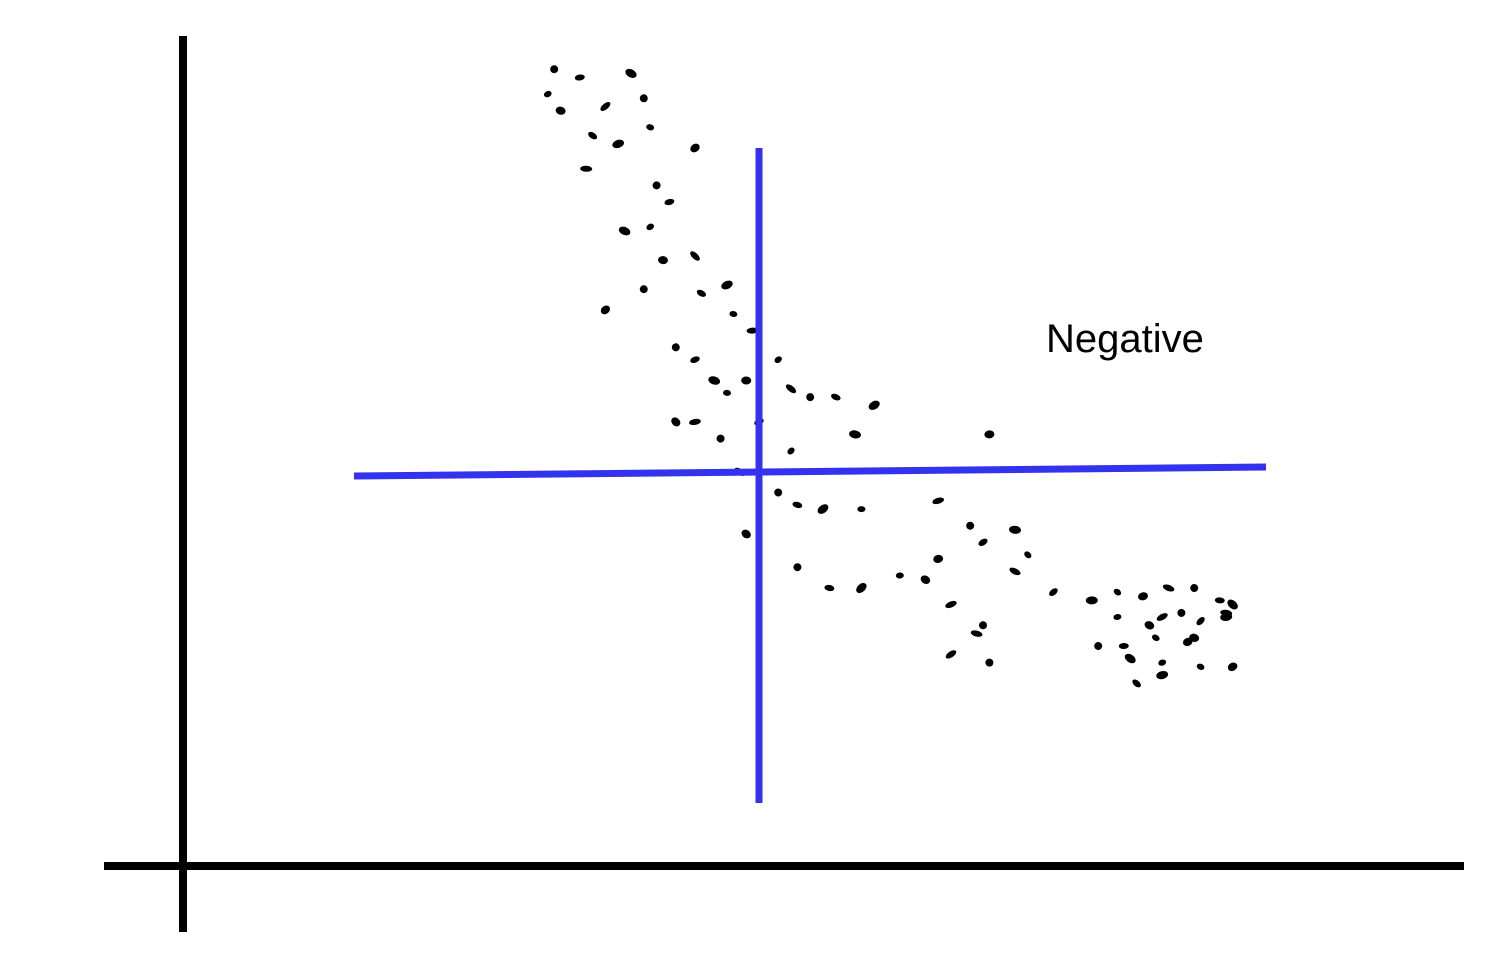  Describe the element at coordinates (810, 471) in the screenshot. I see `mean-y-horizontal-line` at that location.